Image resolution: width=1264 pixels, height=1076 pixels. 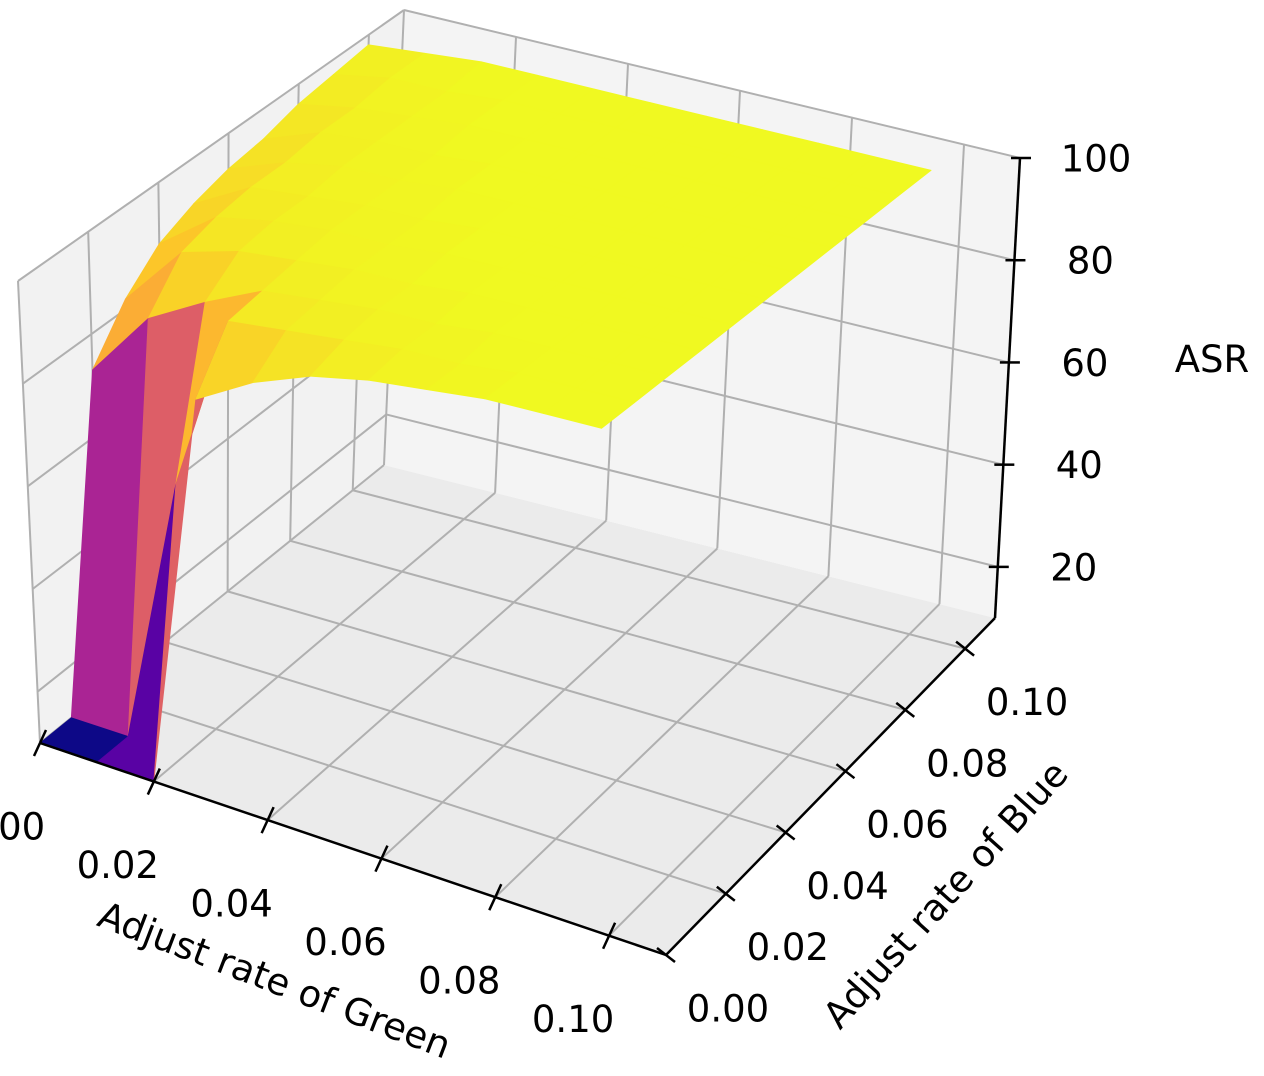 I want to click on x-tick-label: 0.06, so click(x=345, y=942).